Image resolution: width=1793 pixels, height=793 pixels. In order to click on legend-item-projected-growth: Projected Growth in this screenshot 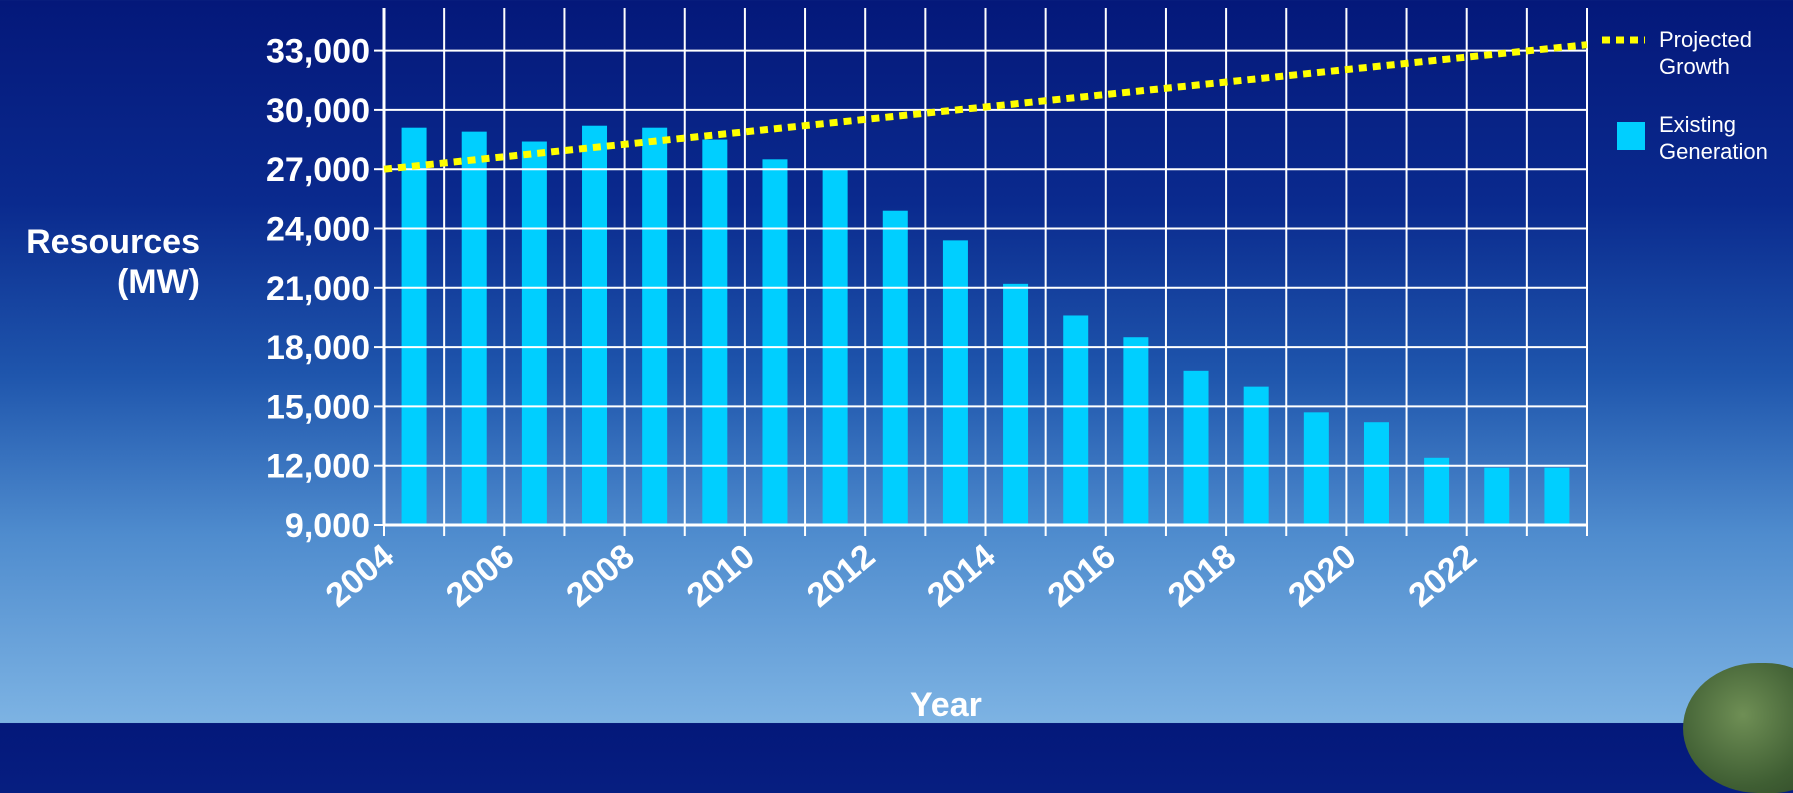, I will do `click(1726, 53)`.